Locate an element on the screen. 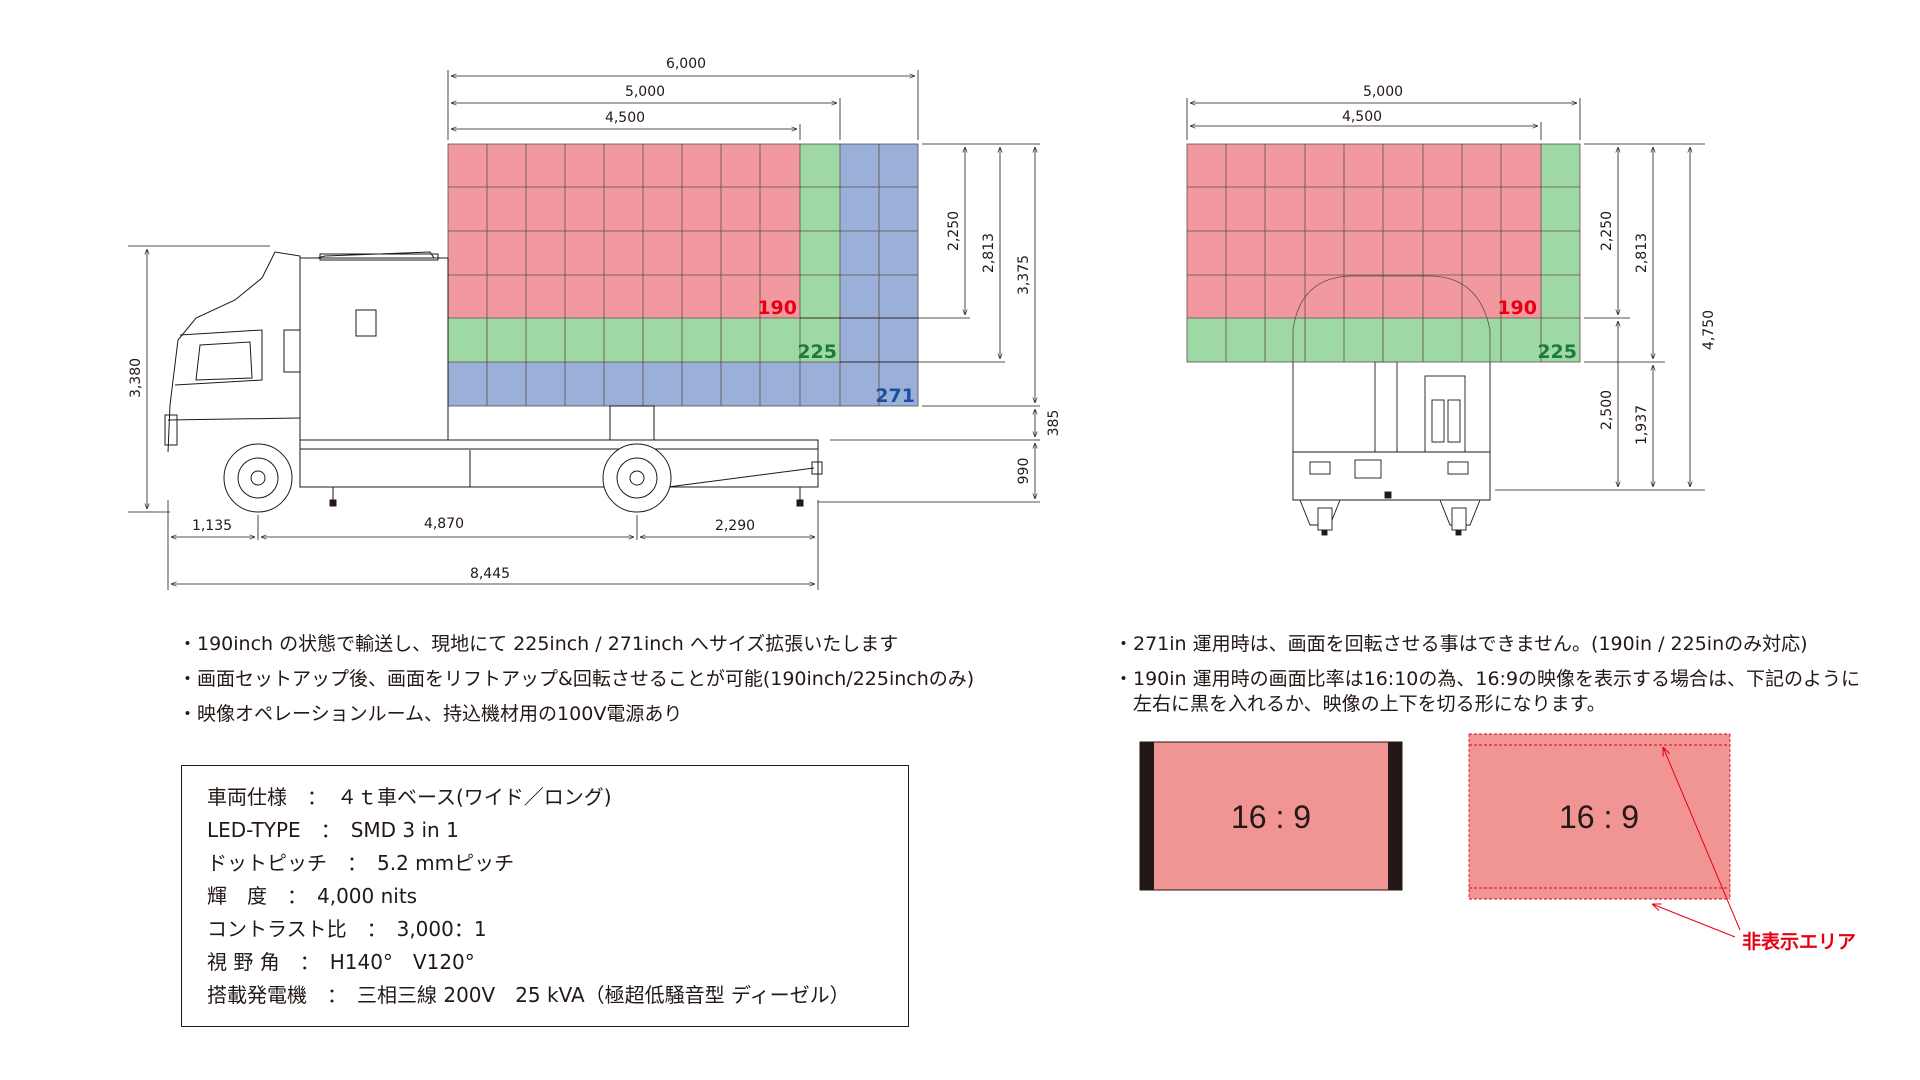 This screenshot has height=1080, width=1920. panel-225-bottom is located at coordinates (624, 340).